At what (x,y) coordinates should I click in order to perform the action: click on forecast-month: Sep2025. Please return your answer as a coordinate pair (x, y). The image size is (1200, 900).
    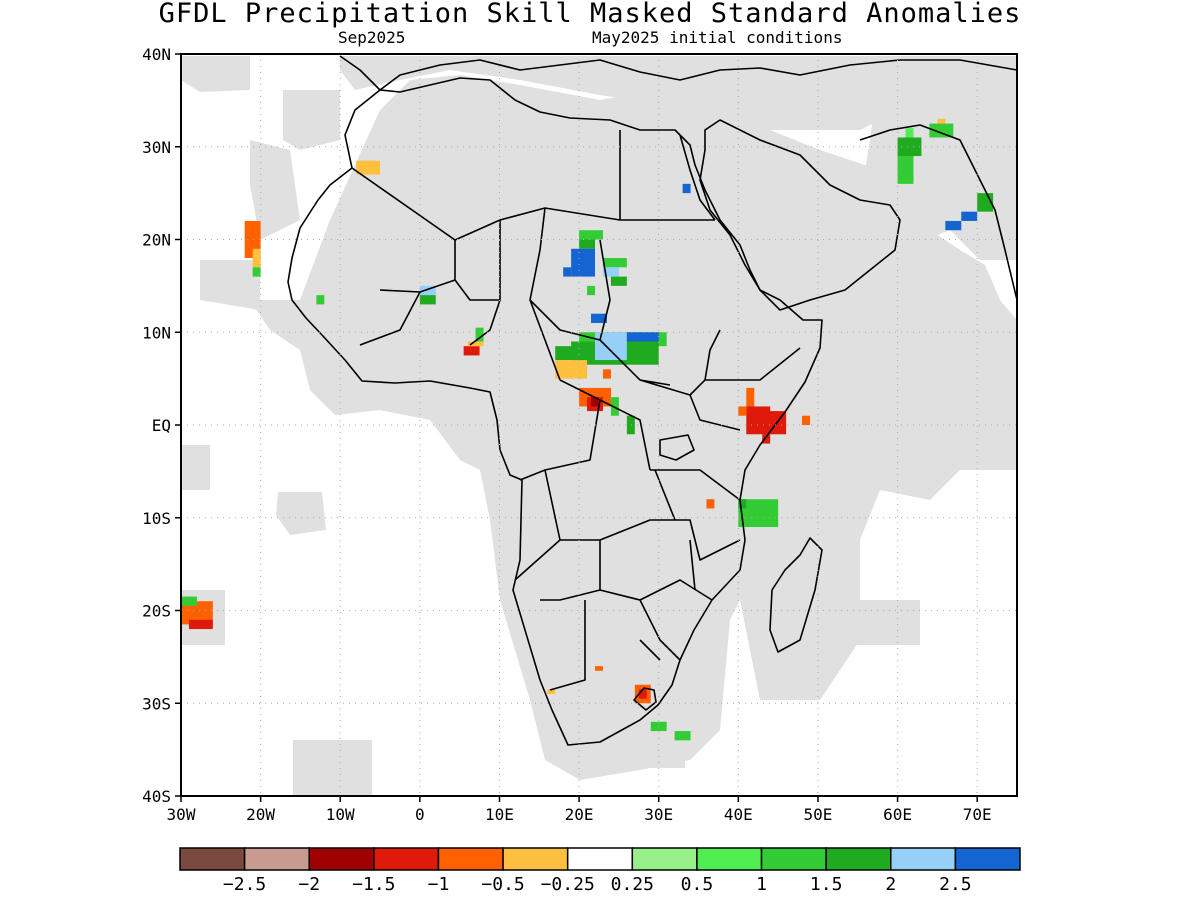
    Looking at the image, I should click on (372, 37).